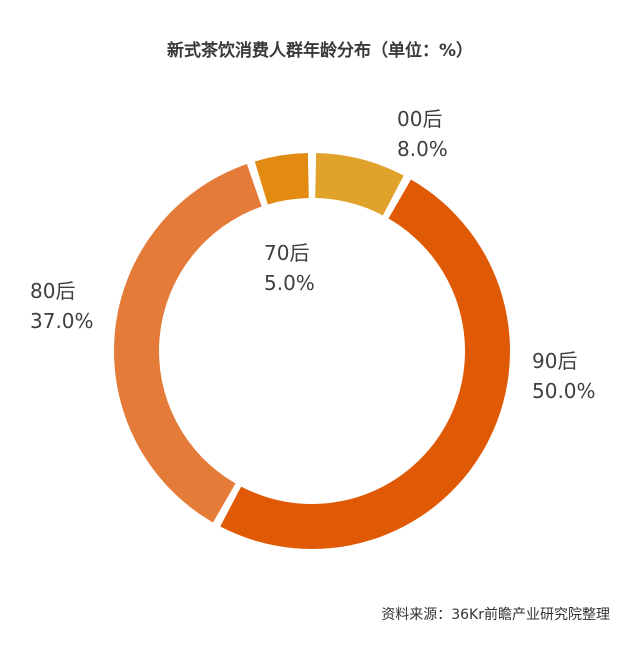 The width and height of the screenshot is (640, 653). I want to click on slice-value-90: 50.0%, so click(564, 391).